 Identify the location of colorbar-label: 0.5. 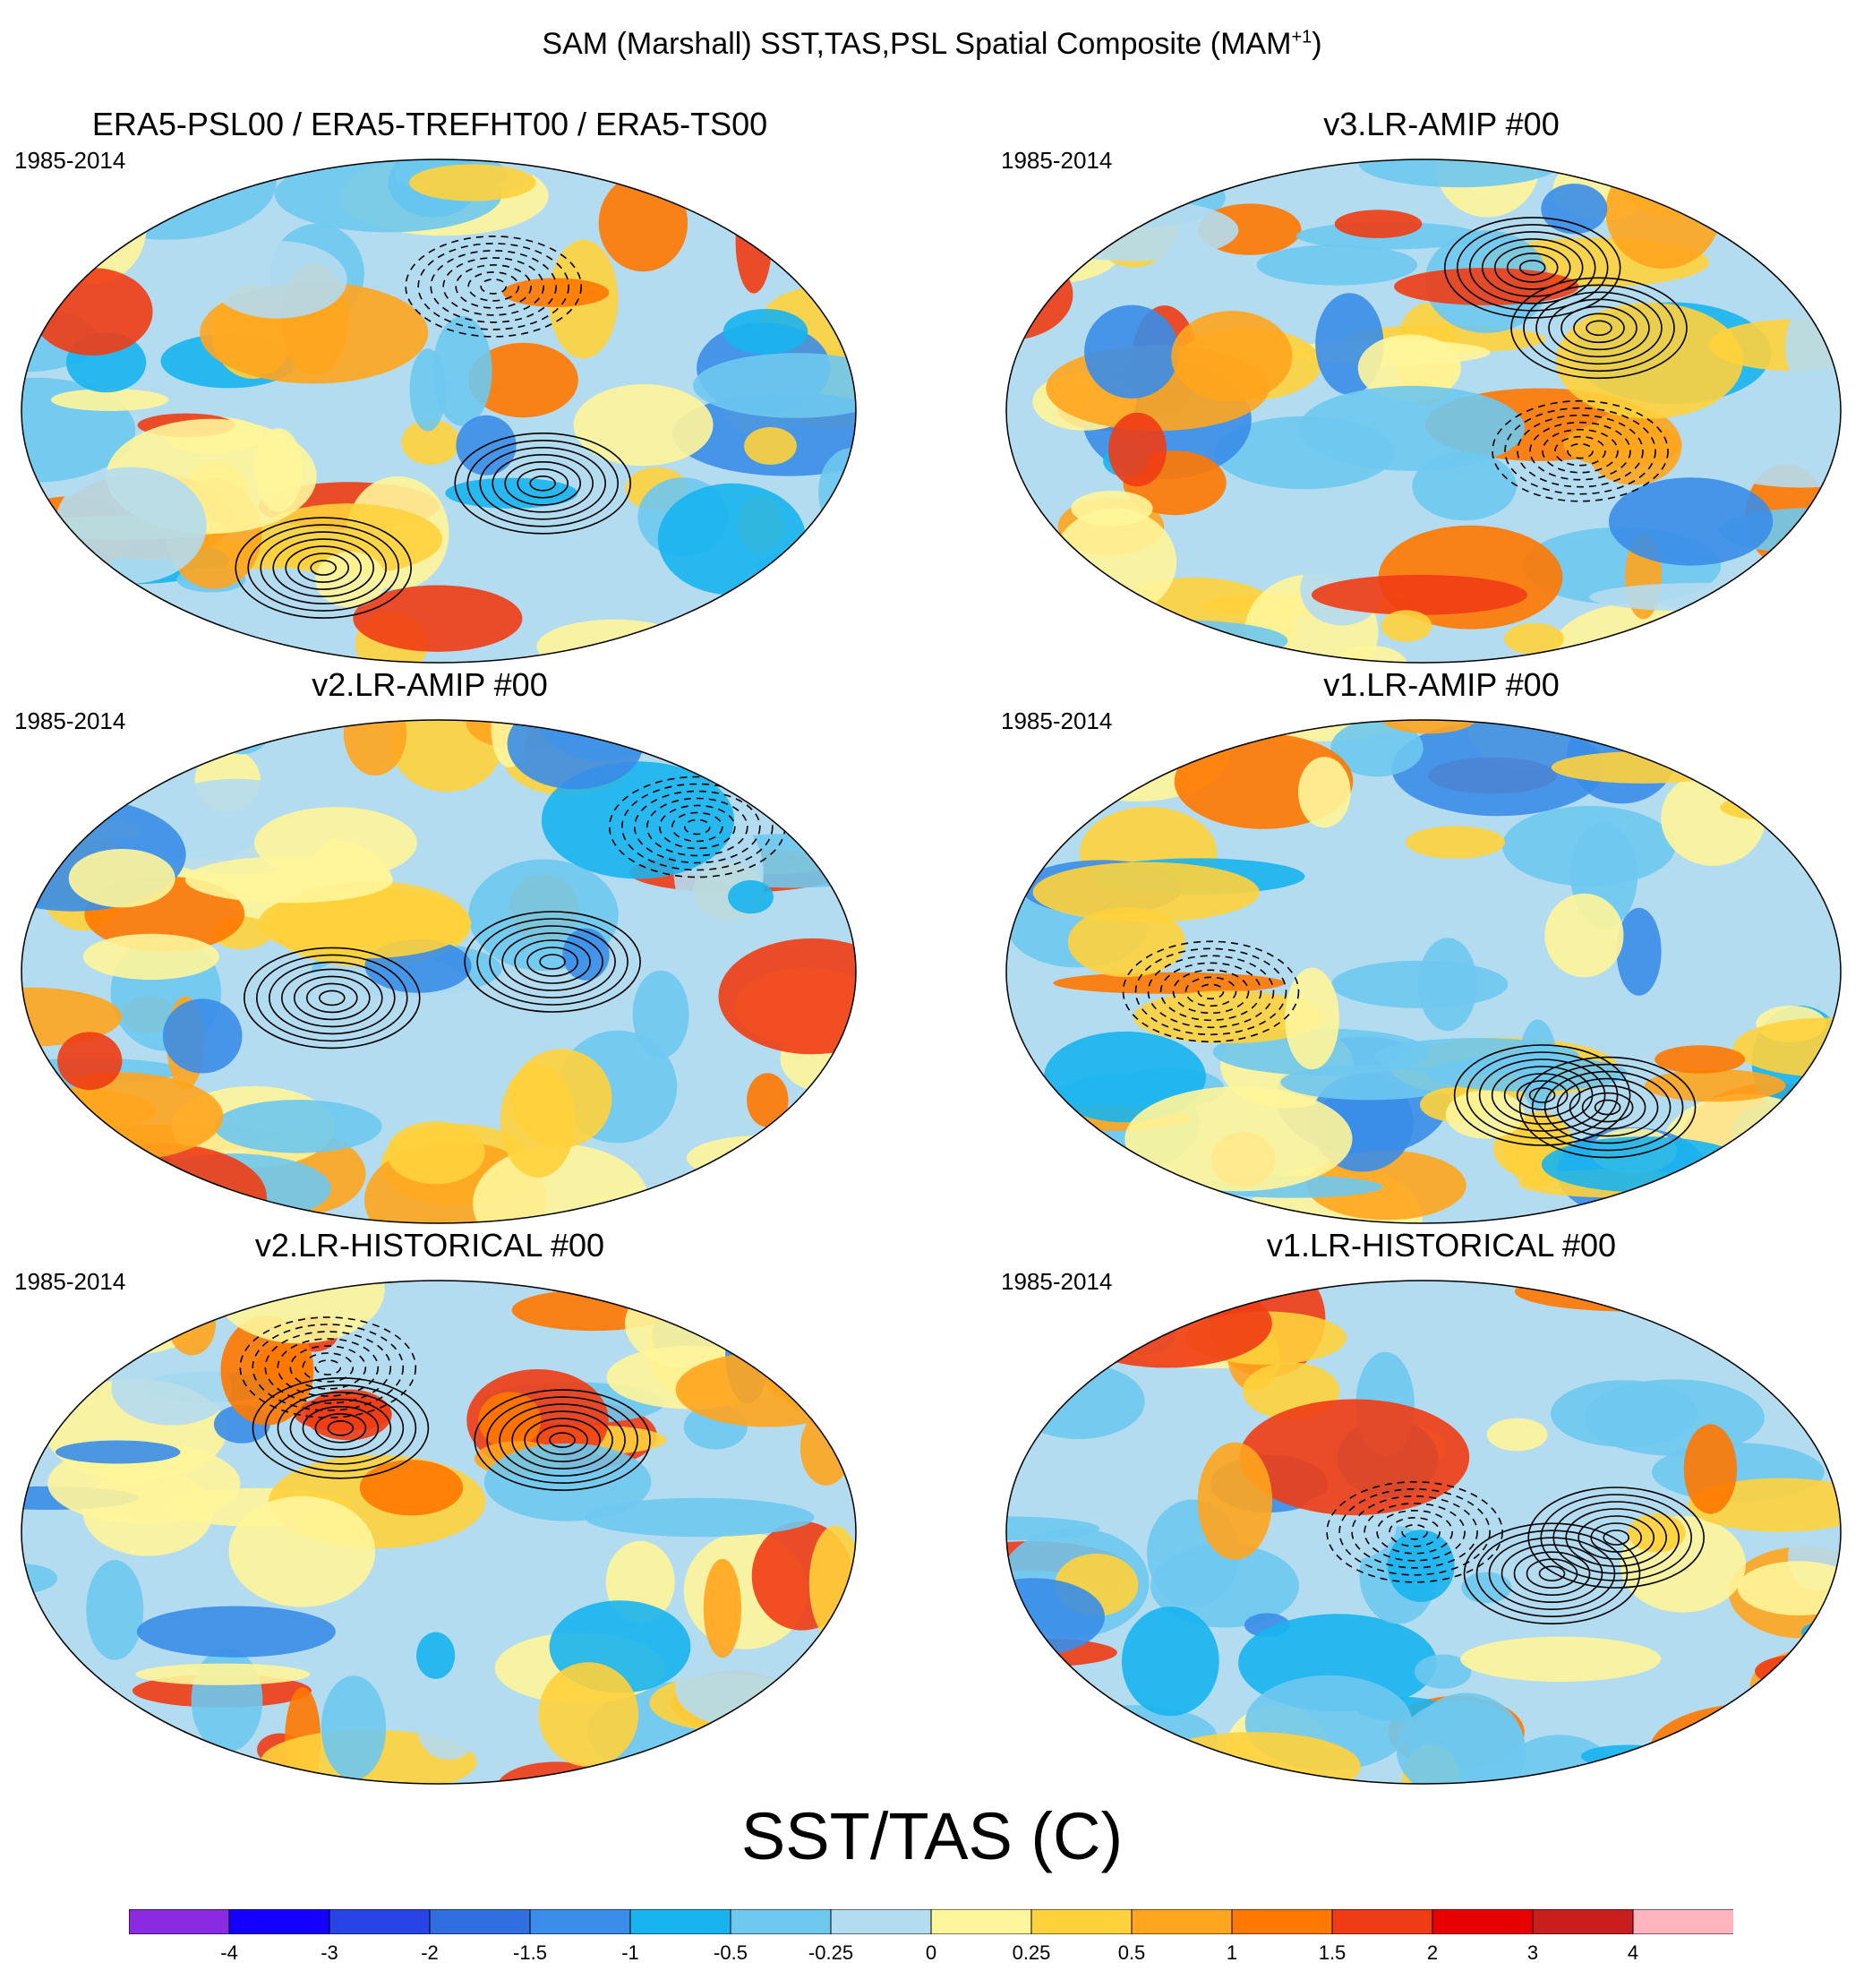
(1131, 1953).